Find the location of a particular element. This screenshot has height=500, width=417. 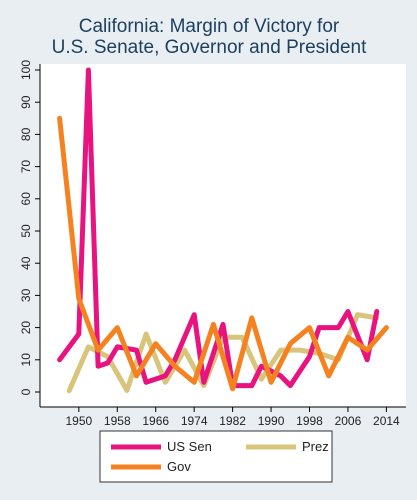

x-axis-ticks: 1950 1958 1966 1974 1982 1990 1998 2006 2014 is located at coordinates (232, 417).